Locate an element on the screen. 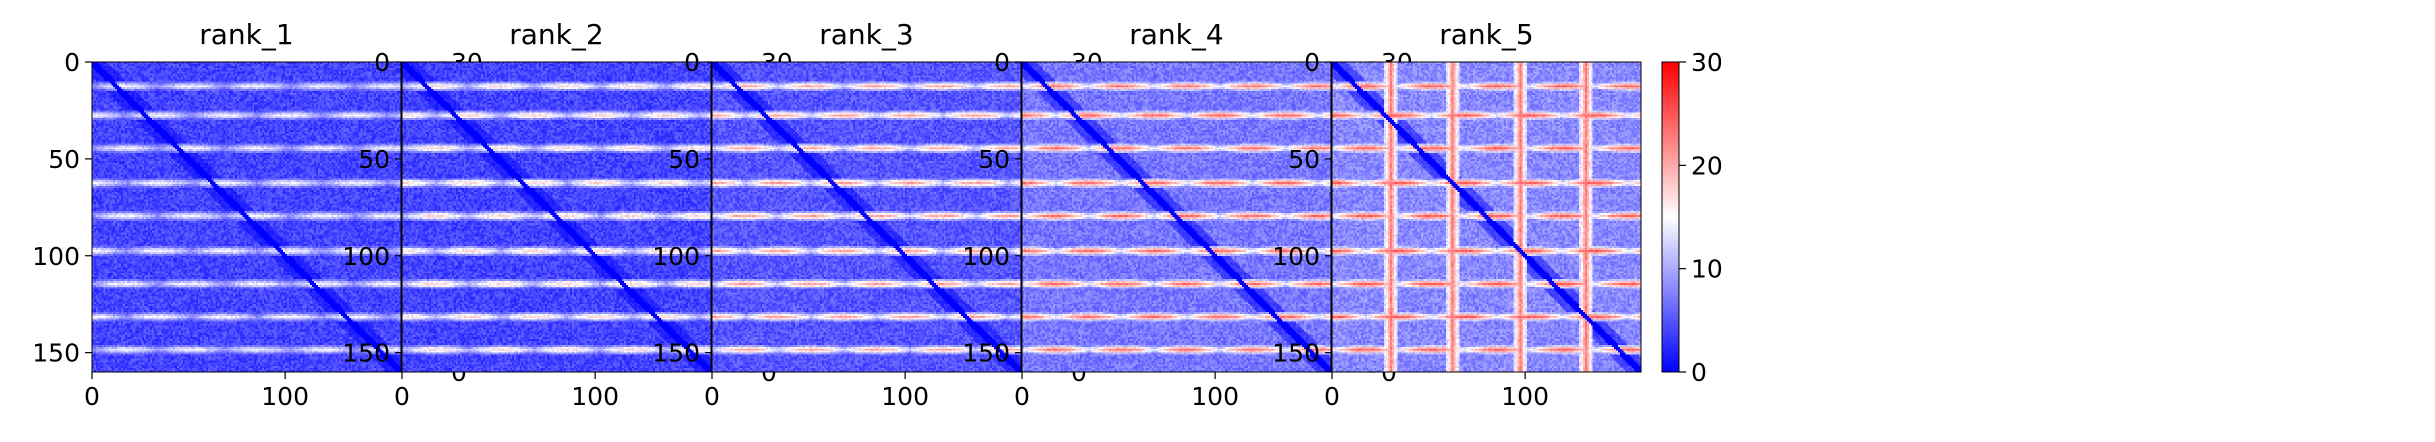 The image size is (2435, 442). colorbar is located at coordinates (1670, 217).